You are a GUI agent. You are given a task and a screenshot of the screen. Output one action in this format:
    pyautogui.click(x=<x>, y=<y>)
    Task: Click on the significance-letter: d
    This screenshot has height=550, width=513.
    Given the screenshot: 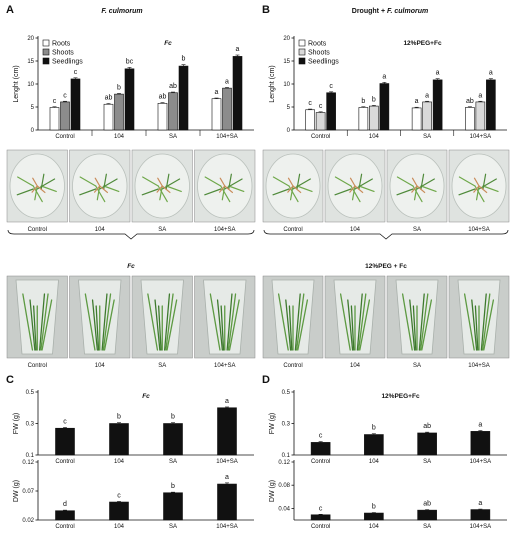 What is the action you would take?
    pyautogui.click(x=65, y=504)
    